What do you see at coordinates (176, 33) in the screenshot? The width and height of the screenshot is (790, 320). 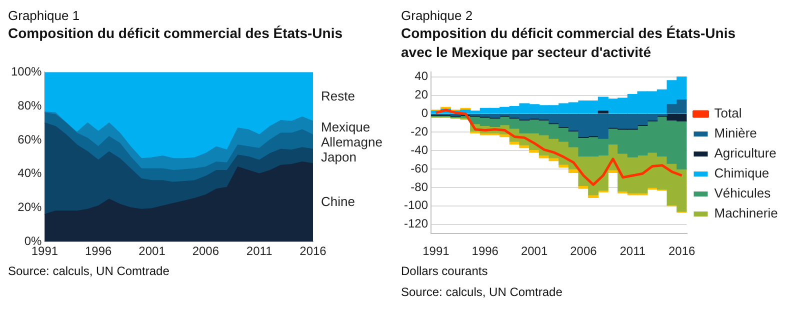 I see `chart-title: Composition du déficit commercial des États-Unis` at bounding box center [176, 33].